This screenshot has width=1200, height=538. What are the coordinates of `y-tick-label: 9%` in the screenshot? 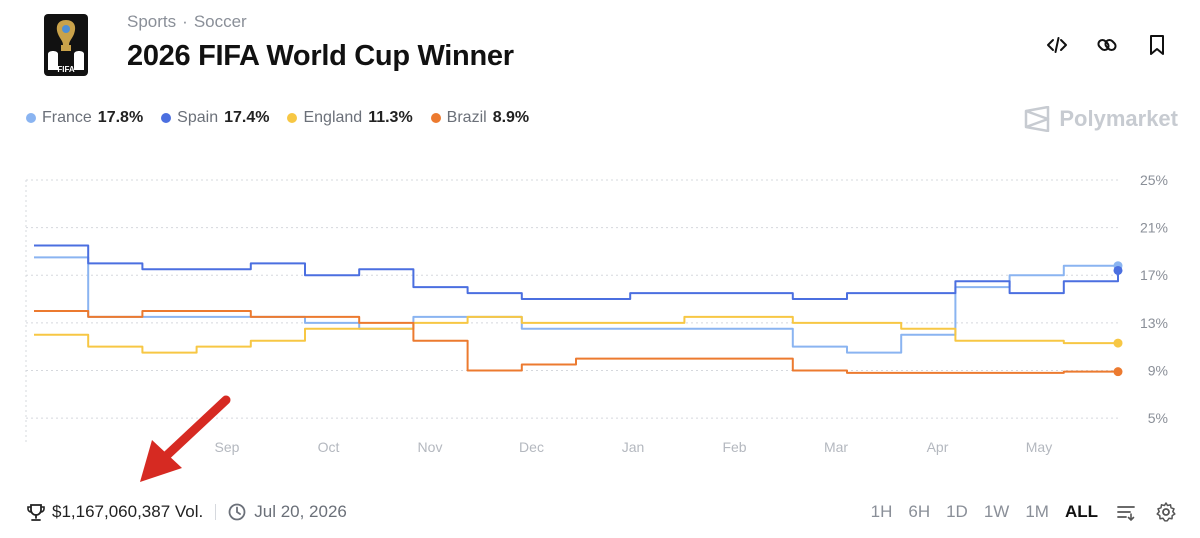 It's located at (1158, 370).